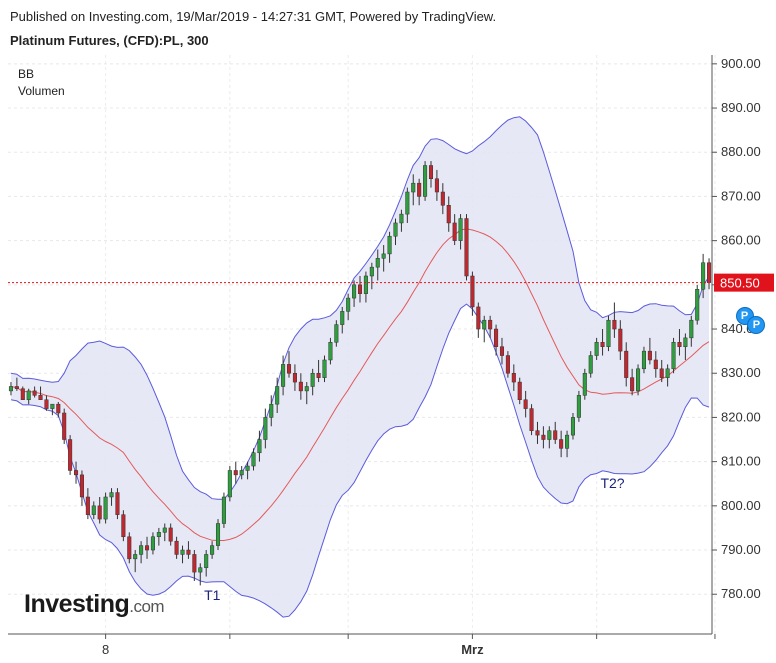 This screenshot has height=663, width=776. What do you see at coordinates (147, 606) in the screenshot?
I see `logo-suffix: .com` at bounding box center [147, 606].